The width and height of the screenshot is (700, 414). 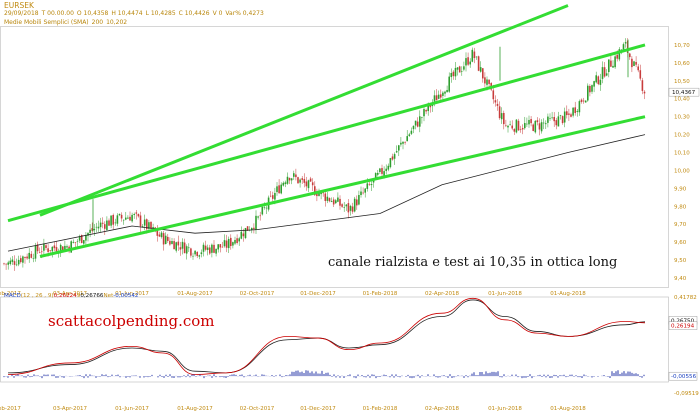 I want to click on ohlc-time: T 00.00.00, so click(x=57, y=13).